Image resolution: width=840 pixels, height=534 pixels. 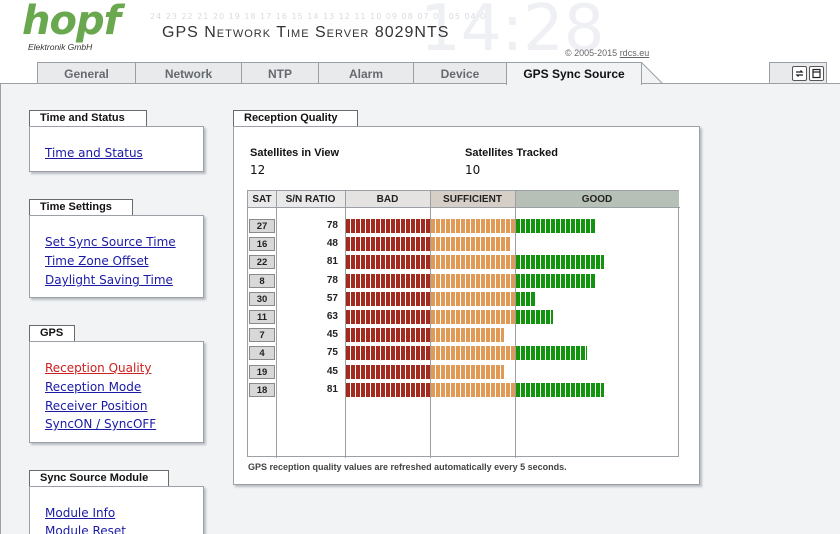 I want to click on gps-panel, so click(x=116, y=392).